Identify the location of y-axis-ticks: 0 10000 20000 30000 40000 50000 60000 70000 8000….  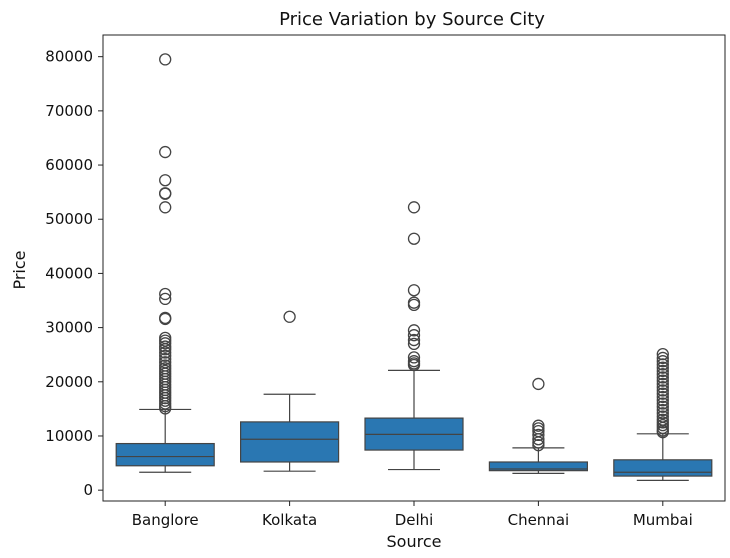
(74, 273).